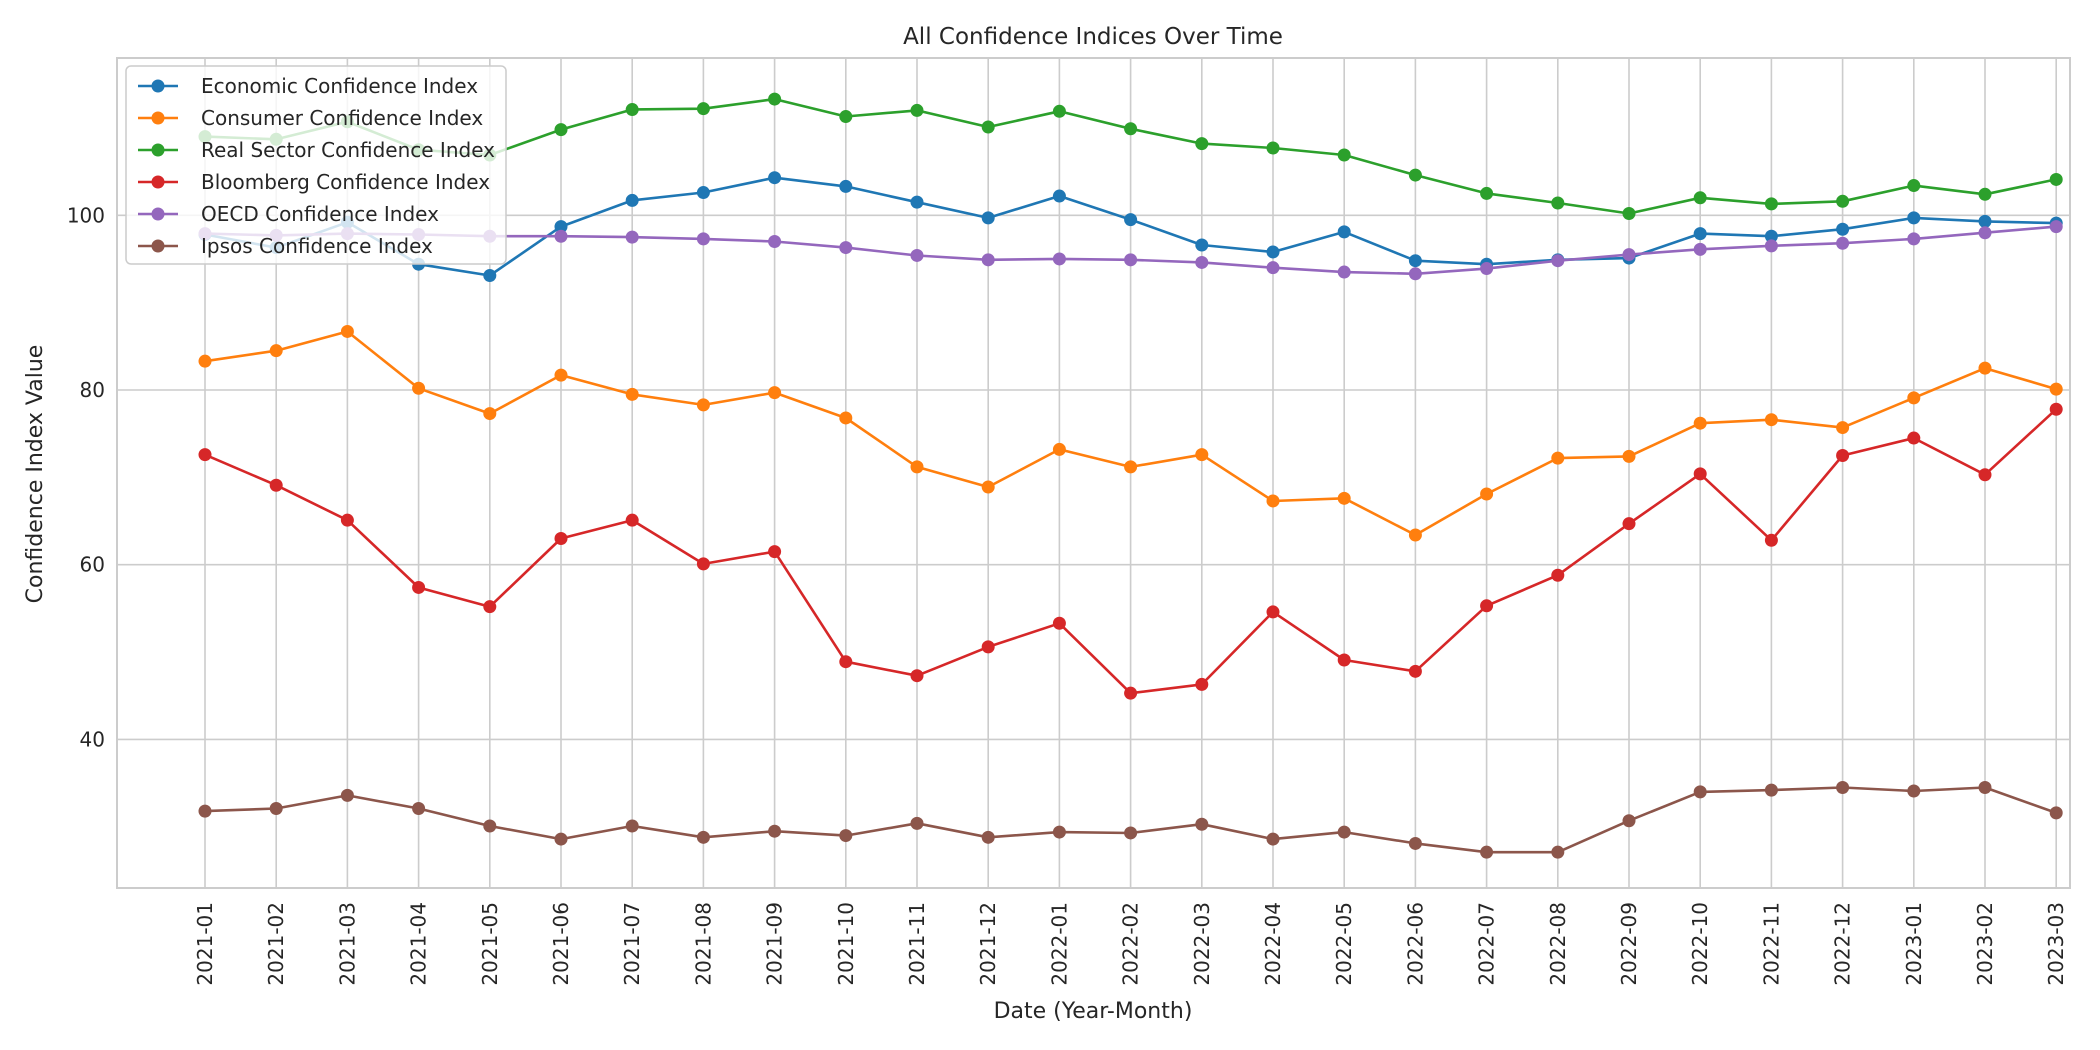 This screenshot has height=1050, width=2100. I want to click on y-tick-label: 80, so click(92, 390).